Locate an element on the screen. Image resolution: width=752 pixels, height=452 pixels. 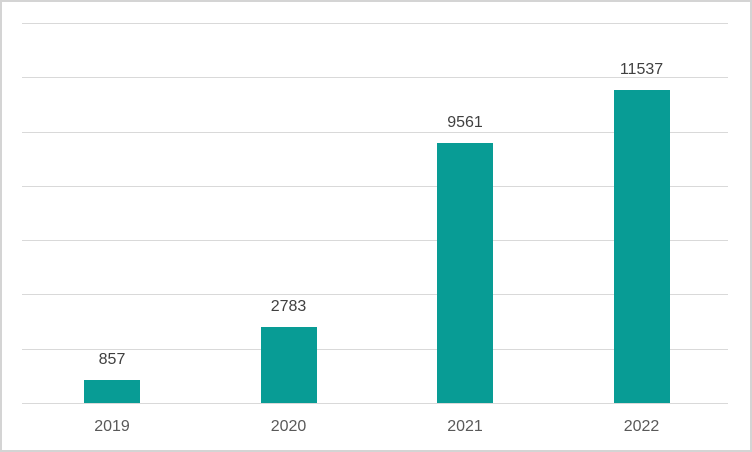
bar-2020 is located at coordinates (289, 365).